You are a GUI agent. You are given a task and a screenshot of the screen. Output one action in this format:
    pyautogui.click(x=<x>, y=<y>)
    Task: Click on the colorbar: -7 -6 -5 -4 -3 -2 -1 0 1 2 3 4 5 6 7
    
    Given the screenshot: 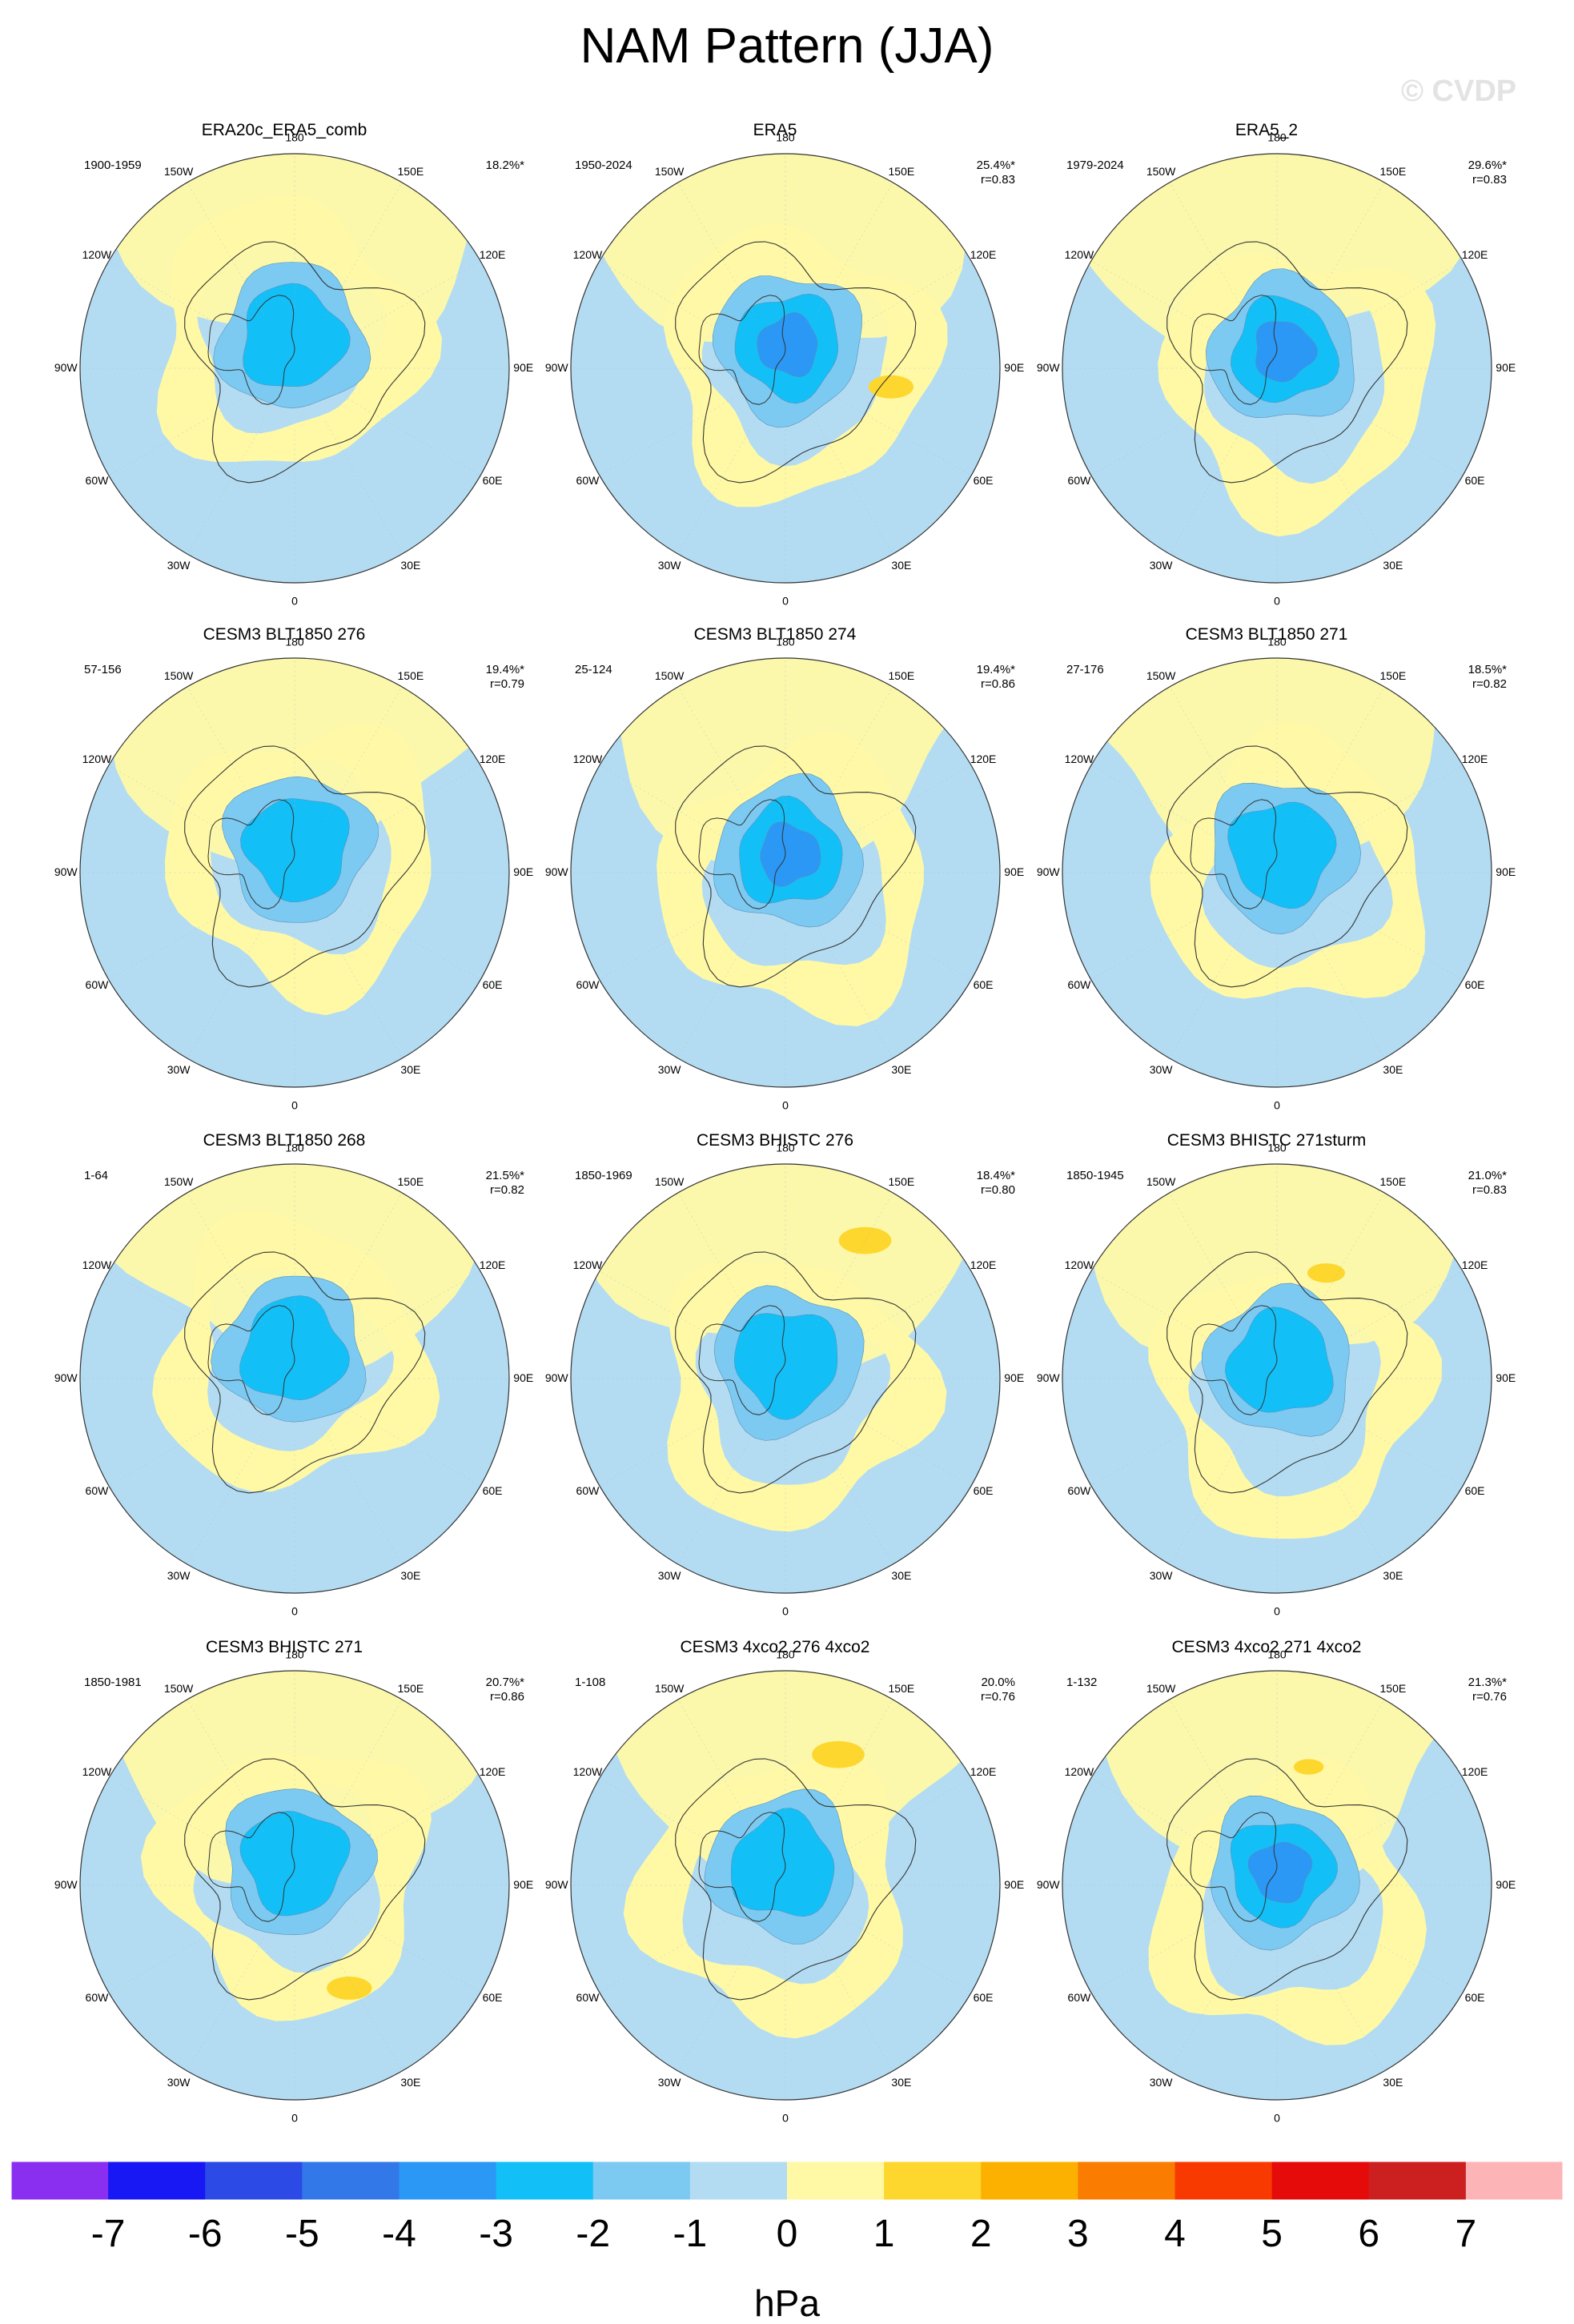 What is the action you would take?
    pyautogui.click(x=787, y=2208)
    